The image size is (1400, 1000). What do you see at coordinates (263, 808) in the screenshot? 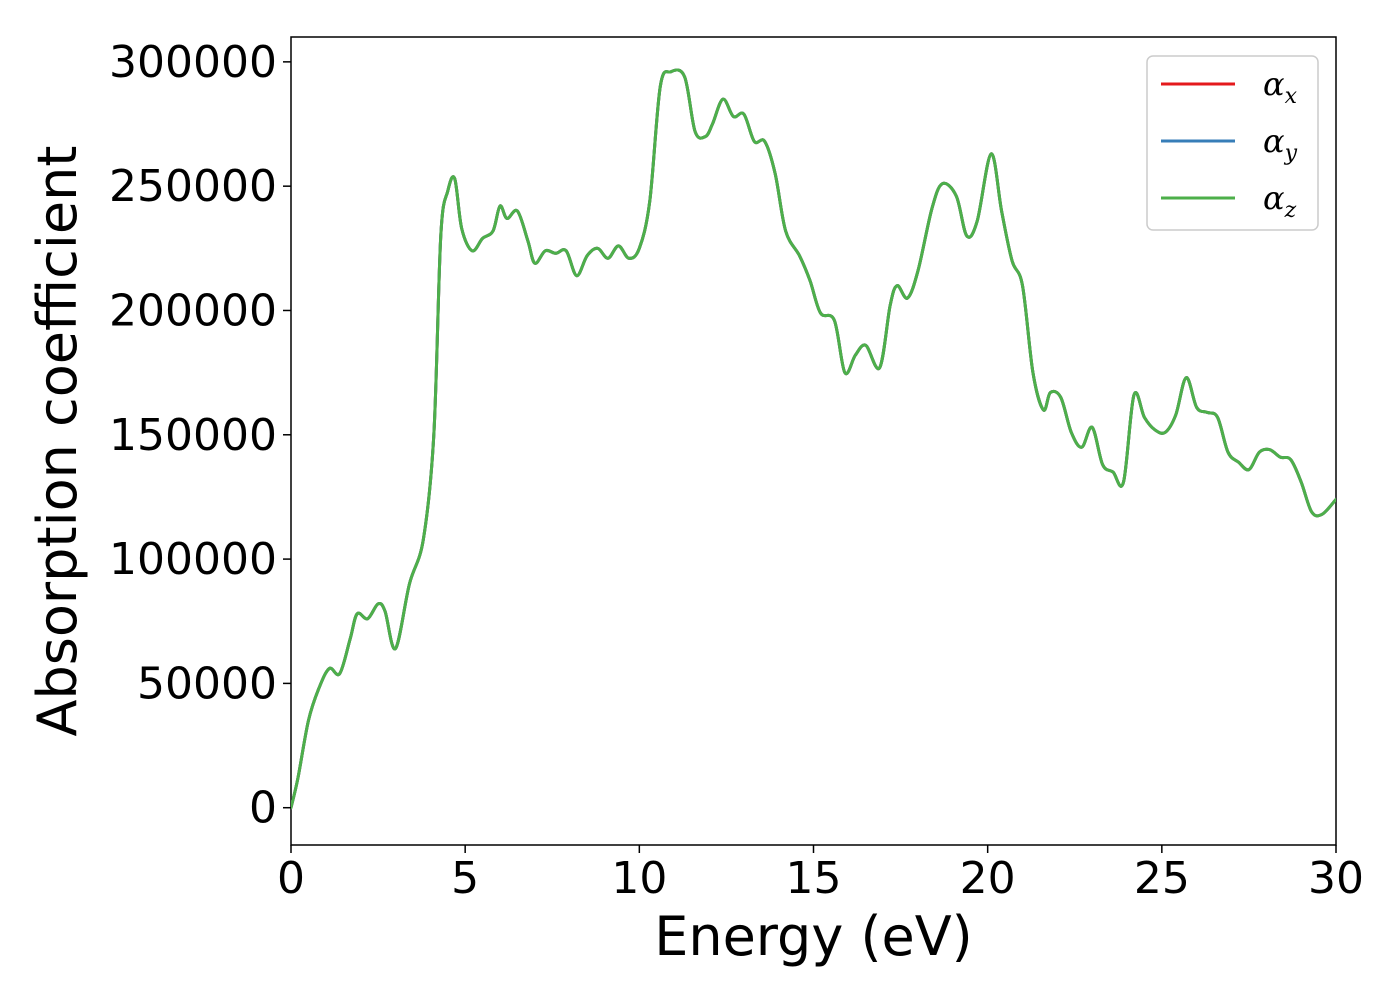
I see `y-tick-label: 0` at bounding box center [263, 808].